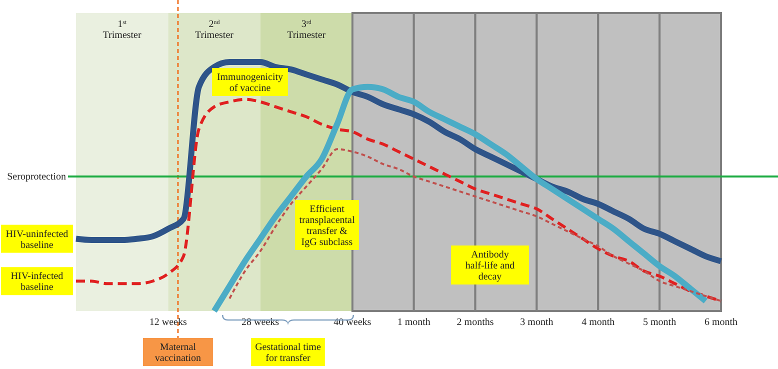 Image resolution: width=778 pixels, height=369 pixels. Describe the element at coordinates (288, 353) in the screenshot. I see `text: Gestational time for transfer` at that location.